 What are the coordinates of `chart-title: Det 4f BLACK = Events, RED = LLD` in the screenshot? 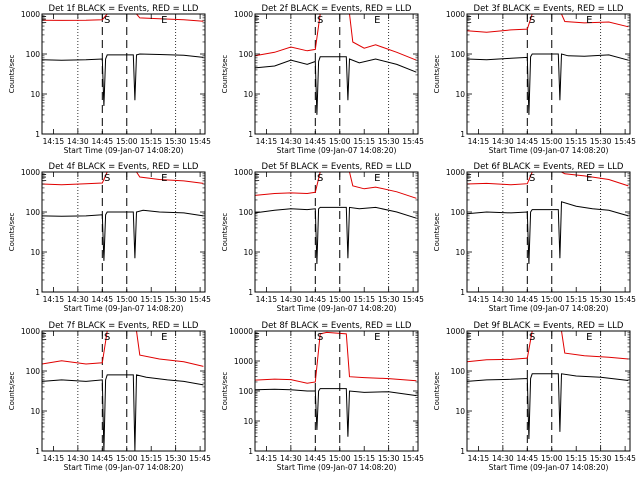 It's located at (124, 167).